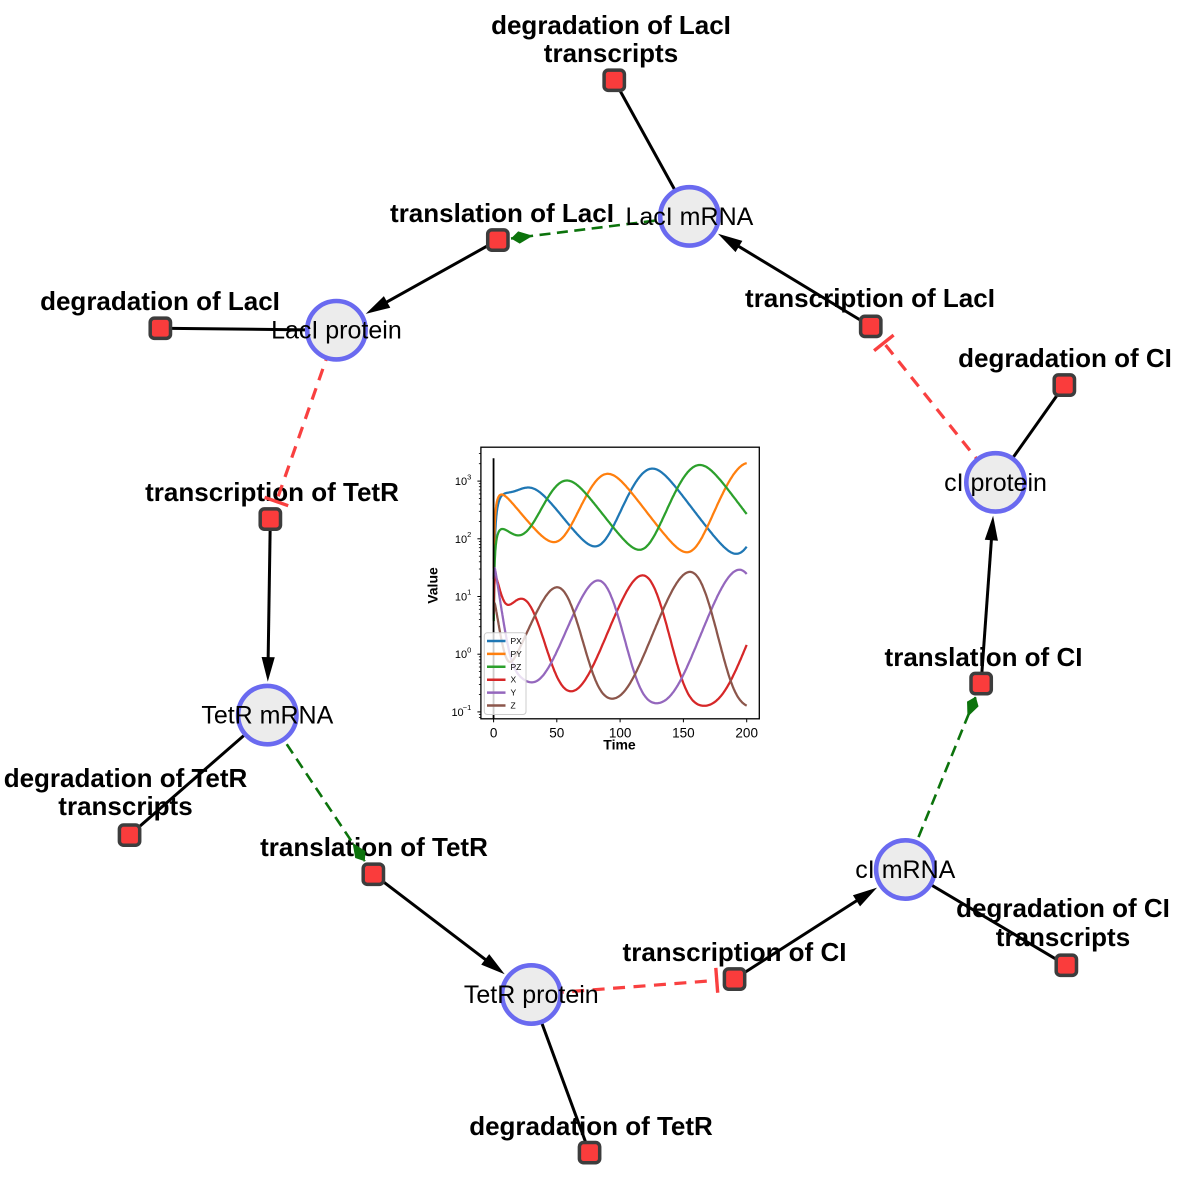 This screenshot has height=1200, width=1189. What do you see at coordinates (514, 680) in the screenshot?
I see `svg-text: X` at bounding box center [514, 680].